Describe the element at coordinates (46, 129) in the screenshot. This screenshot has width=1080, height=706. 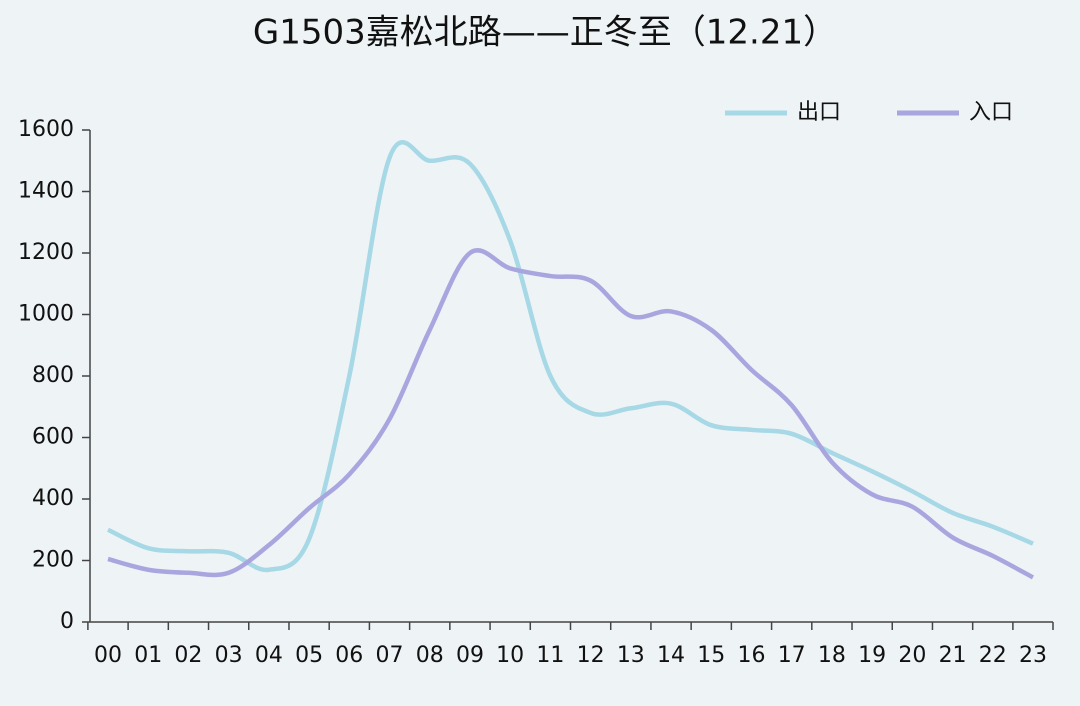
I see `y-tick-label: 1600` at that location.